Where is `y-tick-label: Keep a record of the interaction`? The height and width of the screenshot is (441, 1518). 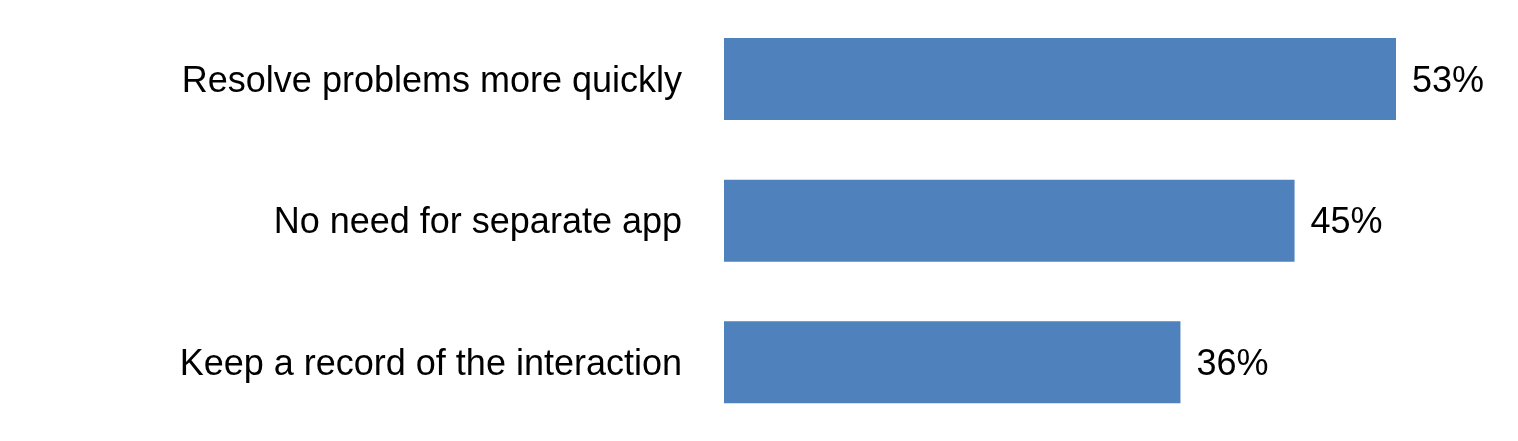 y-tick-label: Keep a record of the interaction is located at coordinates (430, 362).